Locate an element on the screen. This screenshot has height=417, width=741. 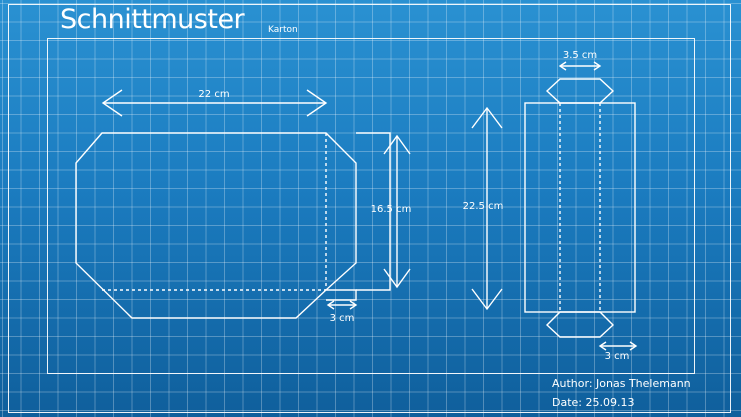
dim-width-arrow-right is located at coordinates (317, 103).